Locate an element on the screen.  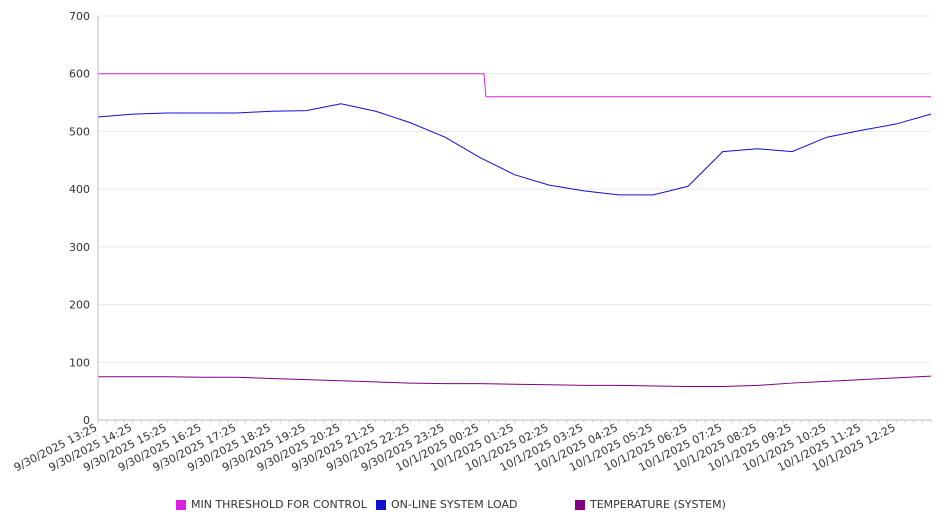
y-axis-ticks: 0 100 200 300 400 500 600 700 is located at coordinates (79, 218).